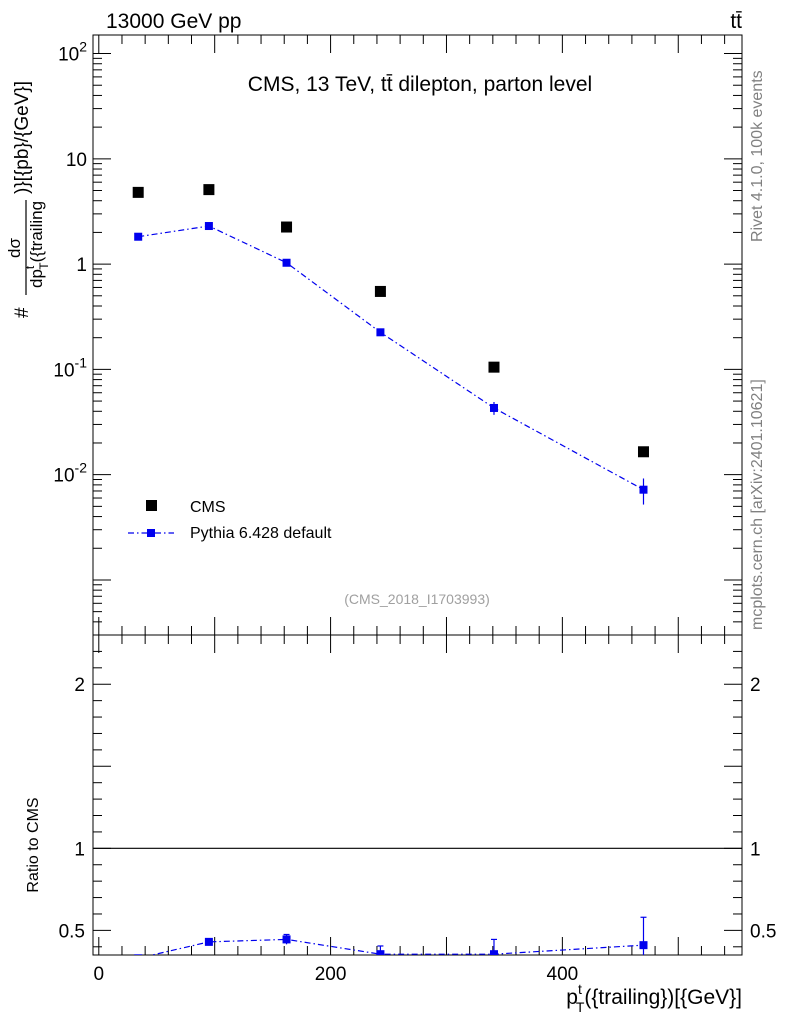  I want to click on main-y-tick-label: 10², so click(72, 52).